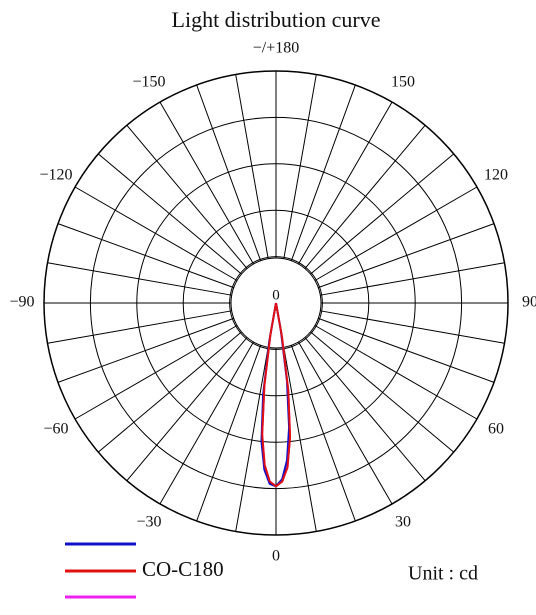 The width and height of the screenshot is (536, 615). What do you see at coordinates (276, 48) in the screenshot?
I see `theta-tick-label: −/+180` at bounding box center [276, 48].